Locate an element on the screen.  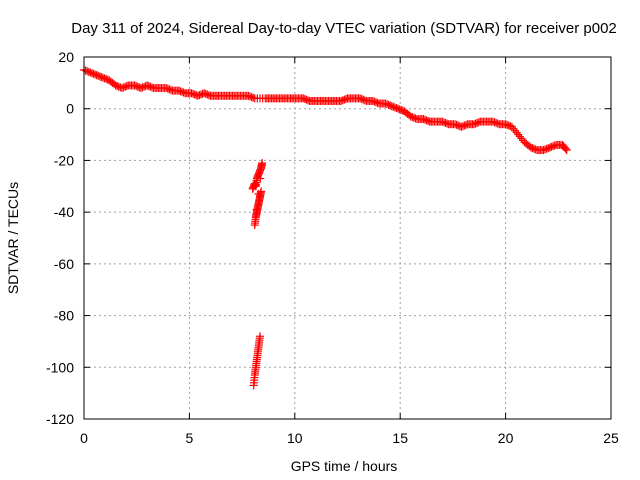
y-tick-label: -20 is located at coordinates (64, 160).